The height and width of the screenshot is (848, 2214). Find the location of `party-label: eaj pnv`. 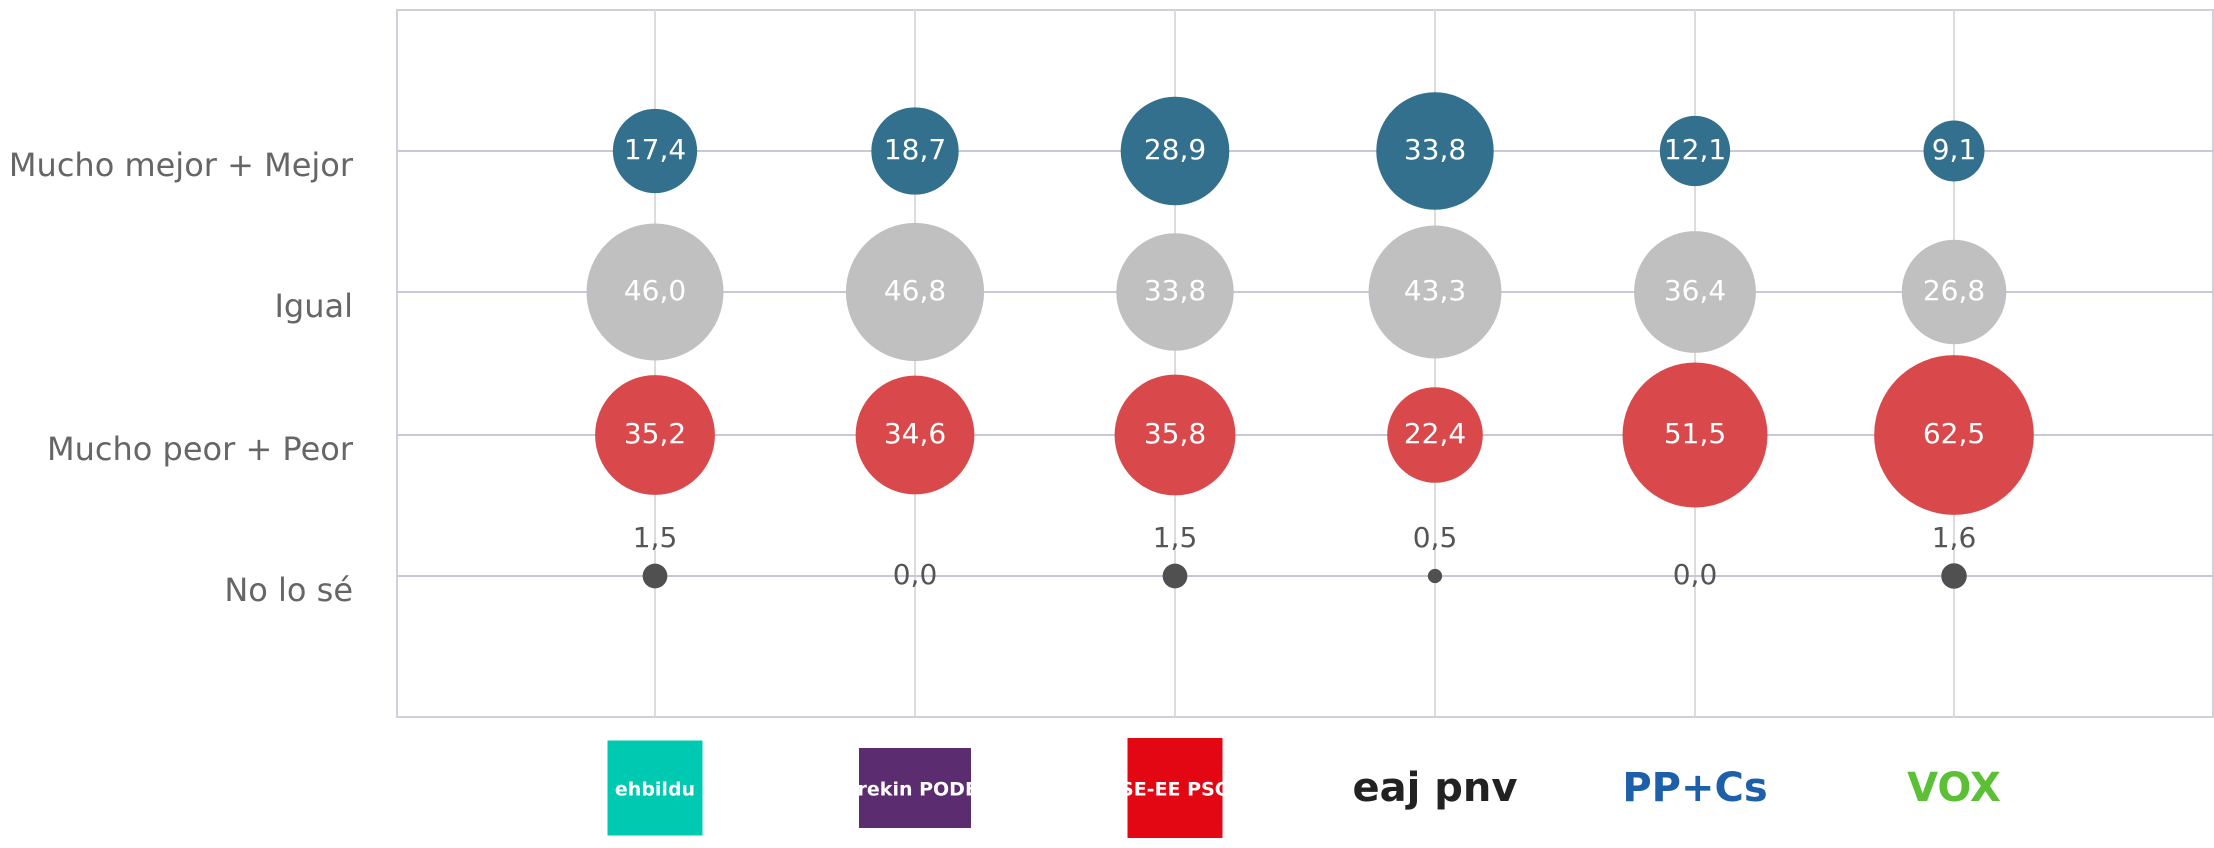

party-label: eaj pnv is located at coordinates (1435, 788).